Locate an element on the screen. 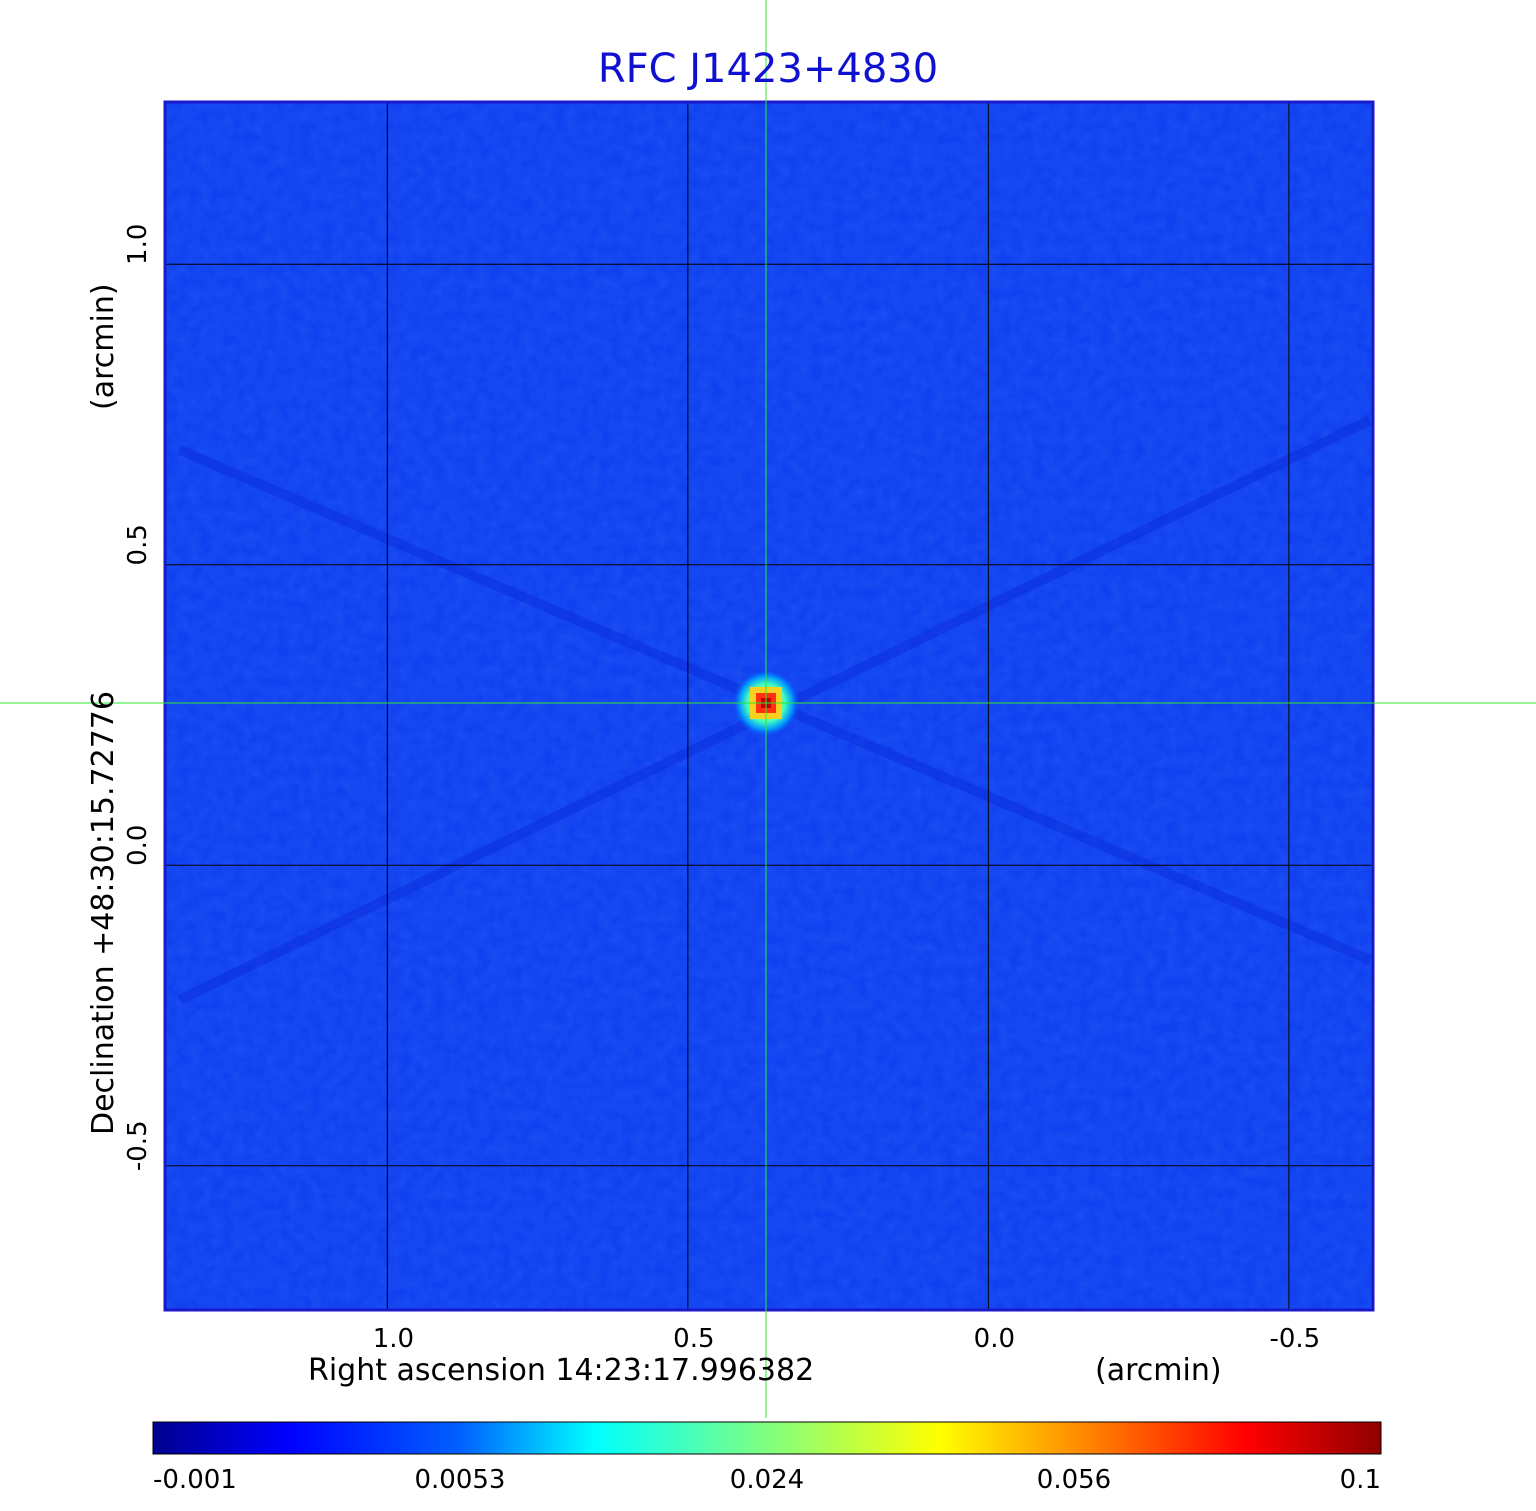  x-tick-label: 1.0 is located at coordinates (393, 1339).